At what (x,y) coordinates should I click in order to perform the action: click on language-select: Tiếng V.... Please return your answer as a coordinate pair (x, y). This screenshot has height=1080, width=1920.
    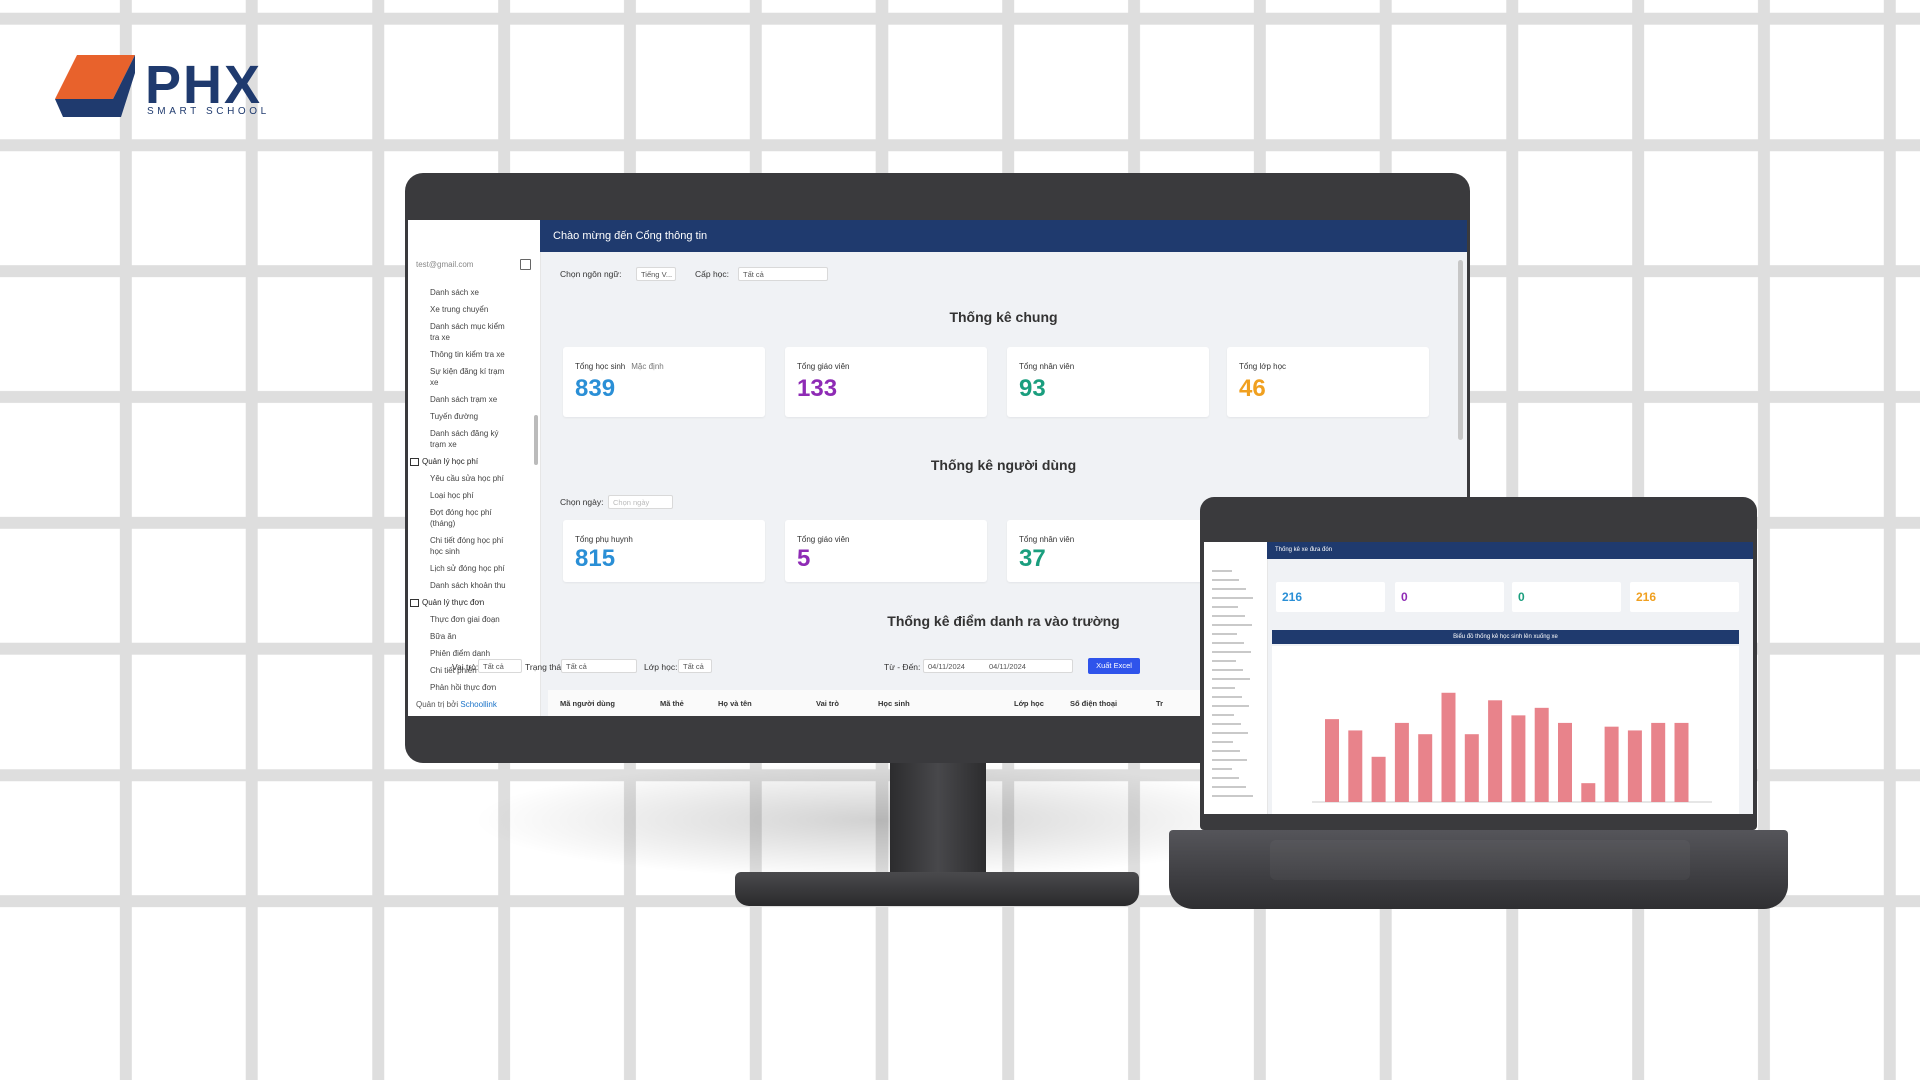
    Looking at the image, I should click on (656, 274).